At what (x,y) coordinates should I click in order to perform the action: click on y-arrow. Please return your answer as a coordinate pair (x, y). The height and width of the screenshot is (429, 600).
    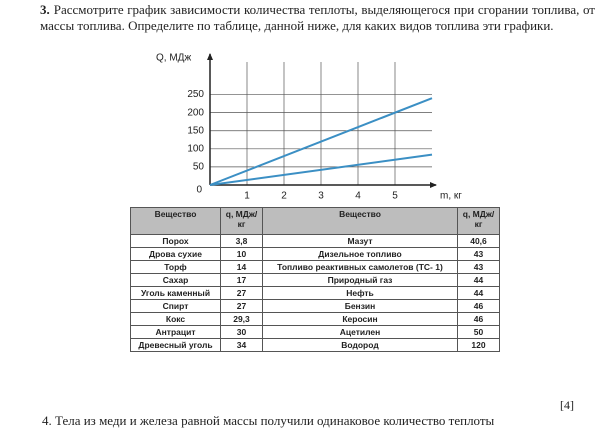
    Looking at the image, I should click on (210, 56).